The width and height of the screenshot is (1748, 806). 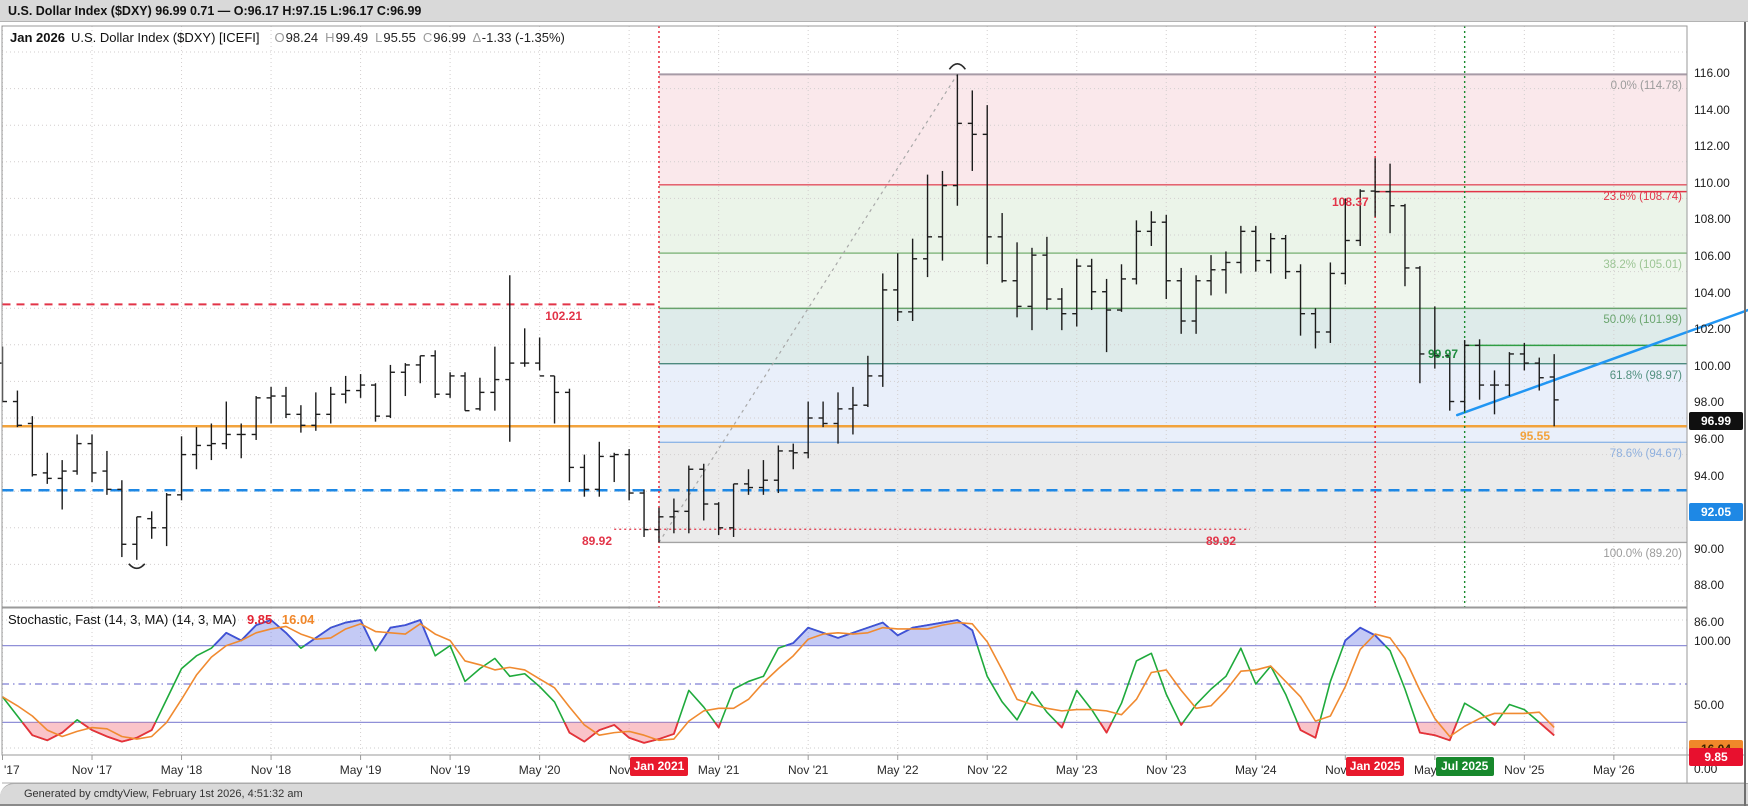 I want to click on price-line-label: 108.37, so click(x=1350, y=201).